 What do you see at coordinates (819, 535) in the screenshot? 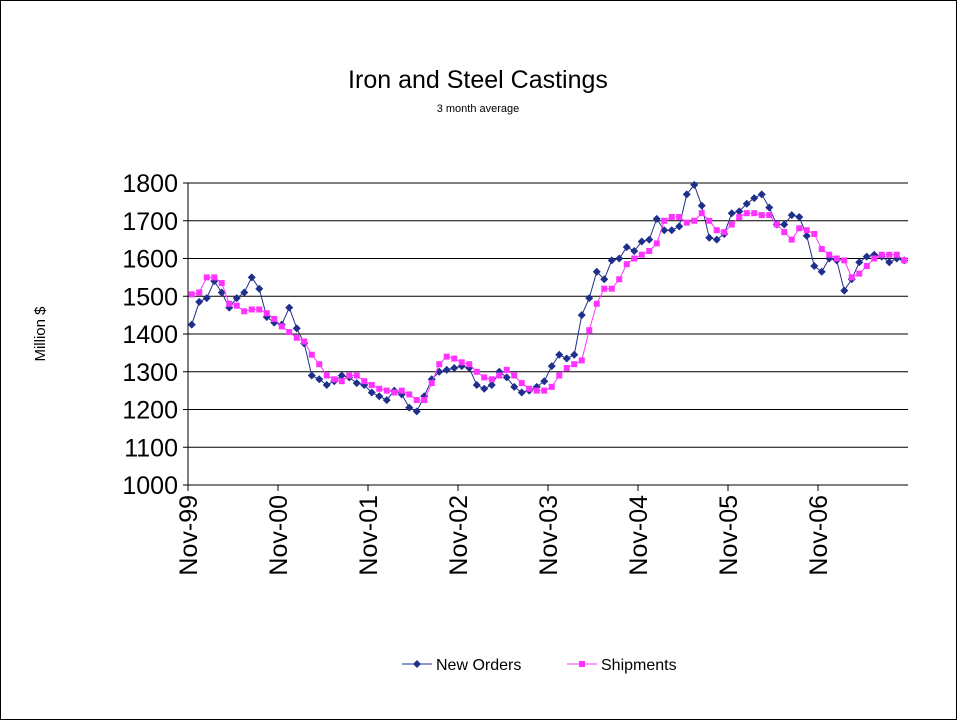
I see `x-tick-label: Nov-06` at bounding box center [819, 535].